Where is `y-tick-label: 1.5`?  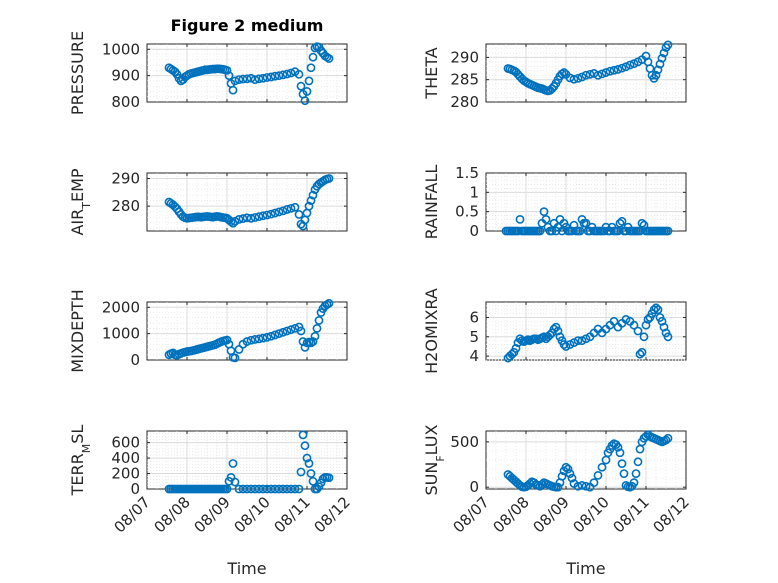 y-tick-label: 1.5 is located at coordinates (467, 173).